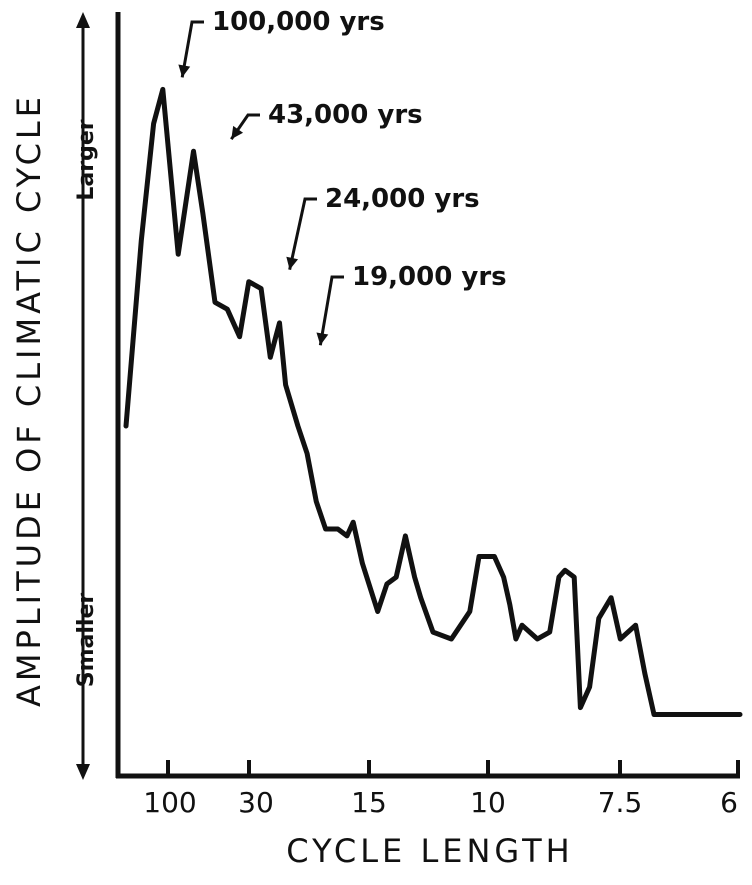 Image resolution: width=752 pixels, height=885 pixels. Describe the element at coordinates (402, 199) in the screenshot. I see `annotation-label-2: 24,000 yrs` at that location.